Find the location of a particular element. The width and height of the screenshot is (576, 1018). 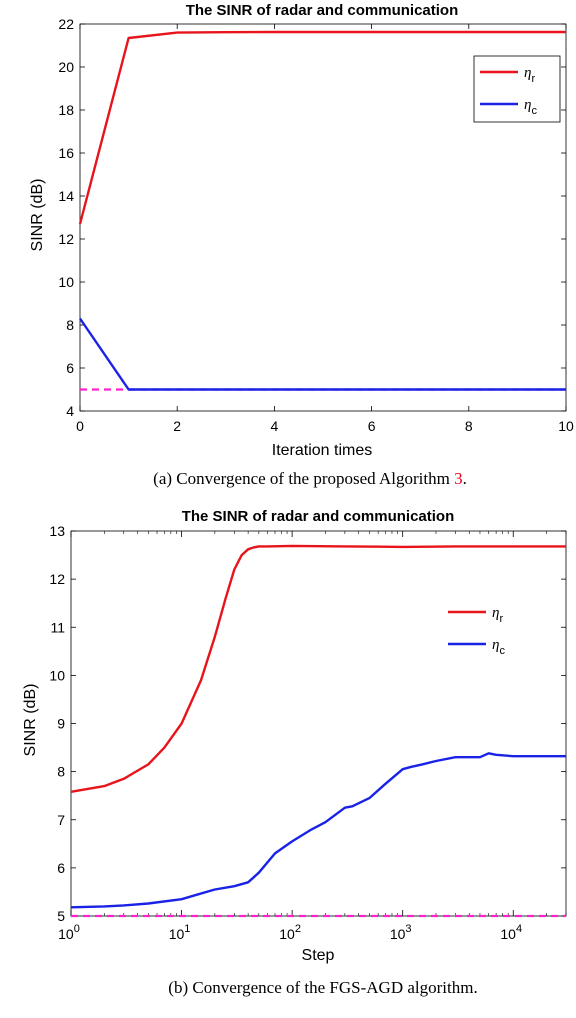

chart-a-ytick-label: 20 is located at coordinates (66, 67).